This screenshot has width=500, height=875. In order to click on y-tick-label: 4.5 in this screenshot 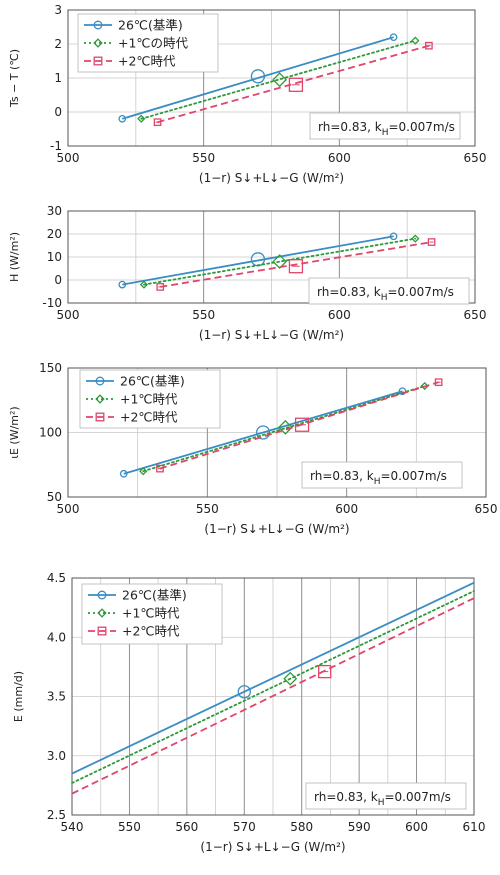, I will do `click(56, 578)`.